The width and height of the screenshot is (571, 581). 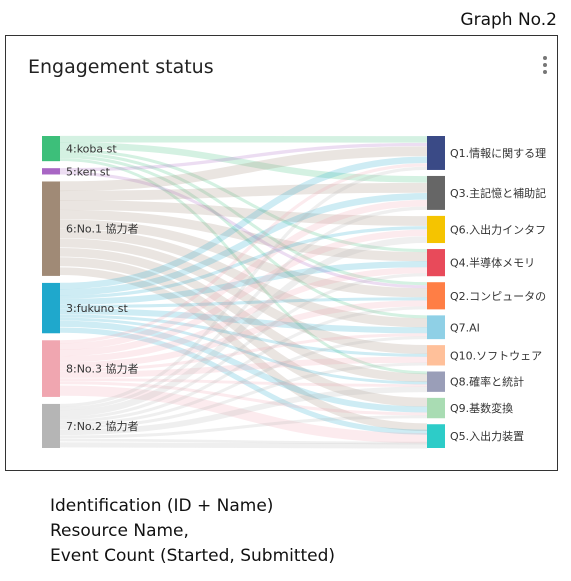 I want to click on target-label-4: Q2.コンピュータの, so click(x=498, y=296).